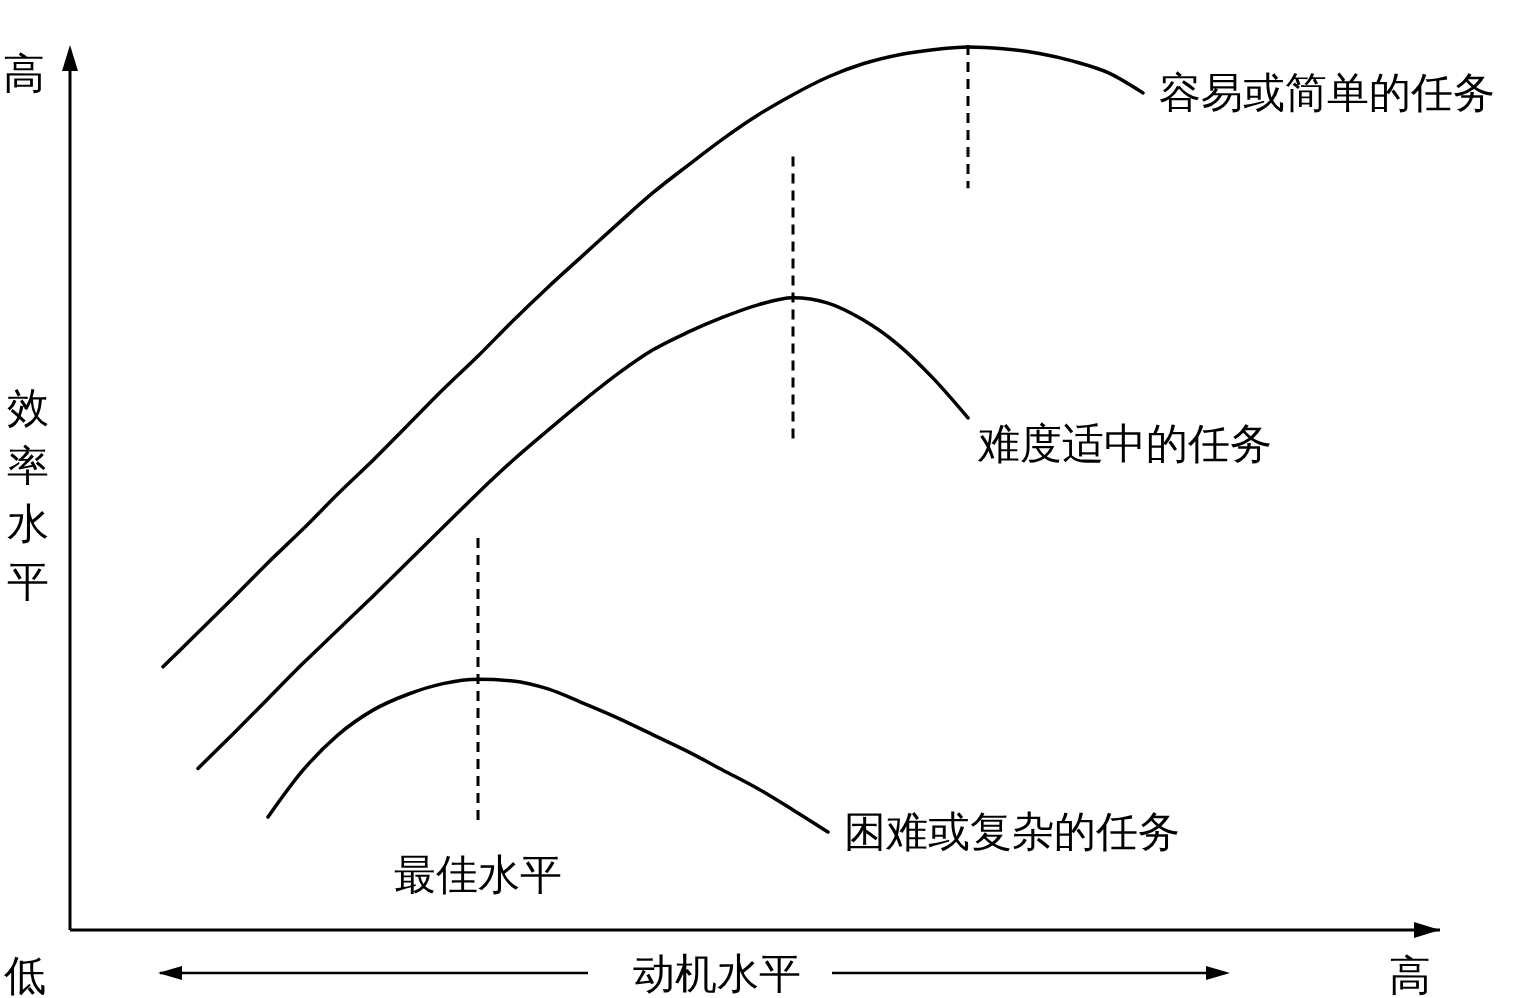  What do you see at coordinates (1012, 831) in the screenshot?
I see `series-label: 困难或复杂的任务` at bounding box center [1012, 831].